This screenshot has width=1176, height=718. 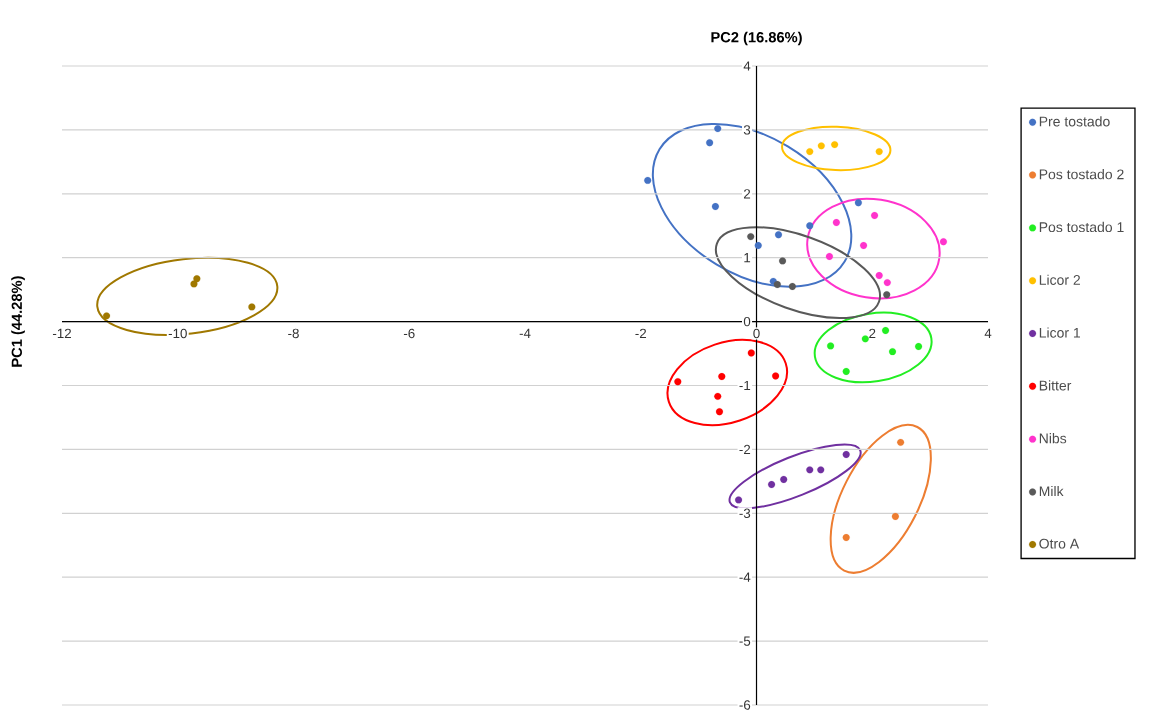 What do you see at coordinates (1051, 491) in the screenshot?
I see `legend-label: Milk` at bounding box center [1051, 491].